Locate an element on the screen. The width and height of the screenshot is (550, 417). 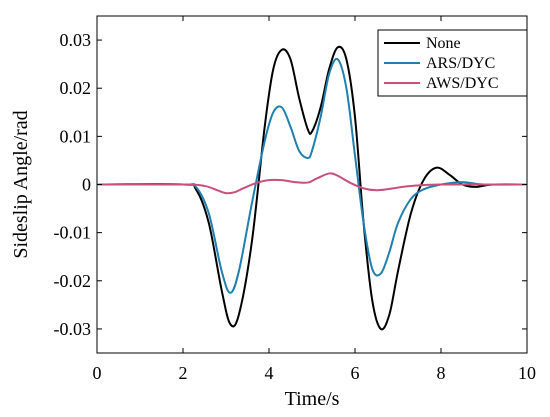
legend-label-aws-dyc: AWS/DYC is located at coordinates (462, 83).